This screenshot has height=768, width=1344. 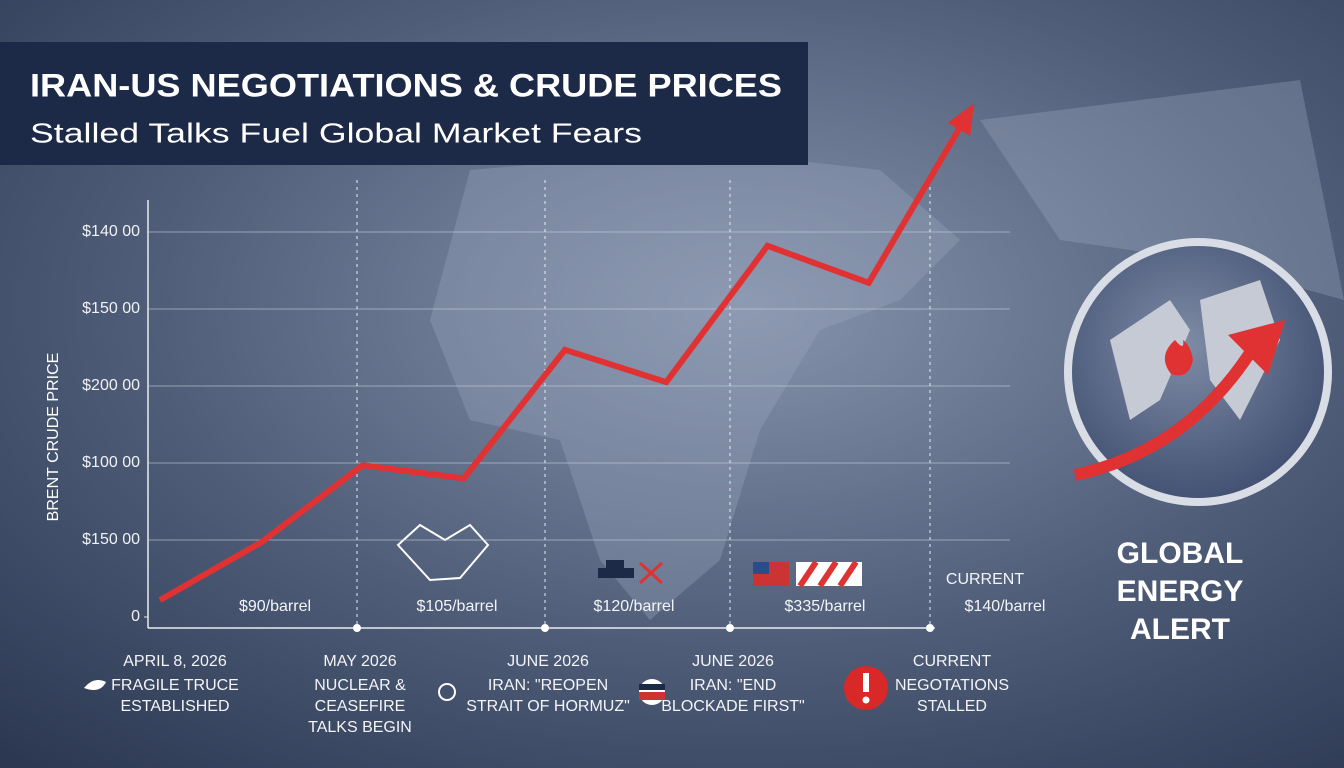 What do you see at coordinates (866, 688) in the screenshot?
I see `alert-icon` at bounding box center [866, 688].